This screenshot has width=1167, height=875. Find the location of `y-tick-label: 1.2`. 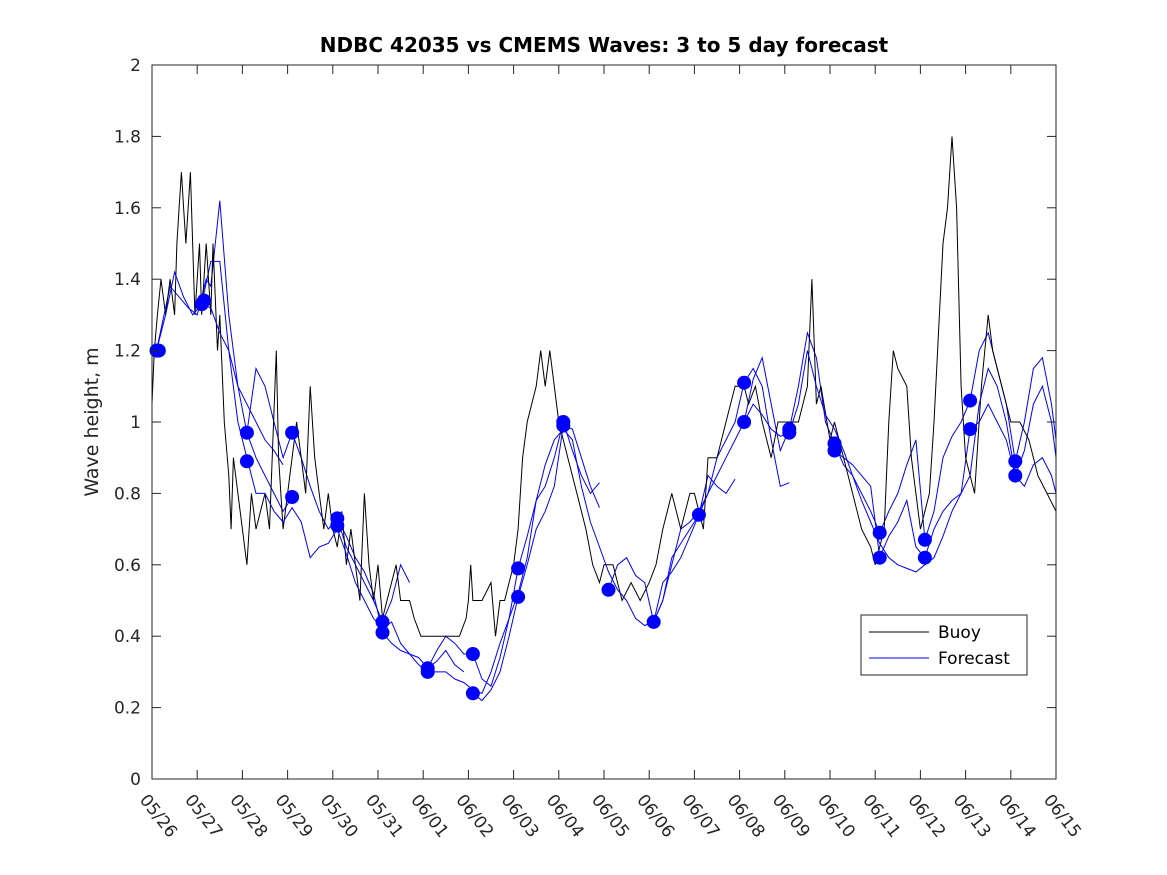

y-tick-label: 1.2 is located at coordinates (127, 352).